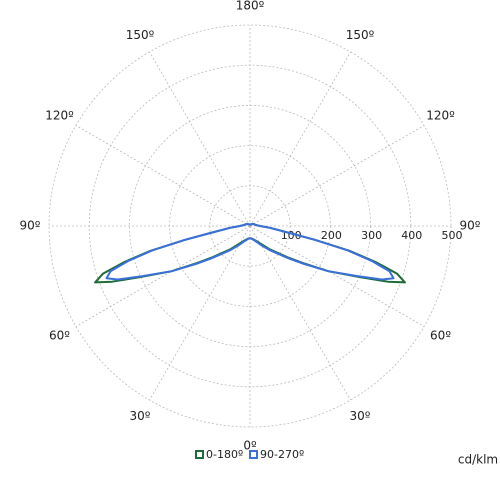 The height and width of the screenshot is (500, 500). Describe the element at coordinates (224, 454) in the screenshot. I see `legend-label: 0-180º` at that location.